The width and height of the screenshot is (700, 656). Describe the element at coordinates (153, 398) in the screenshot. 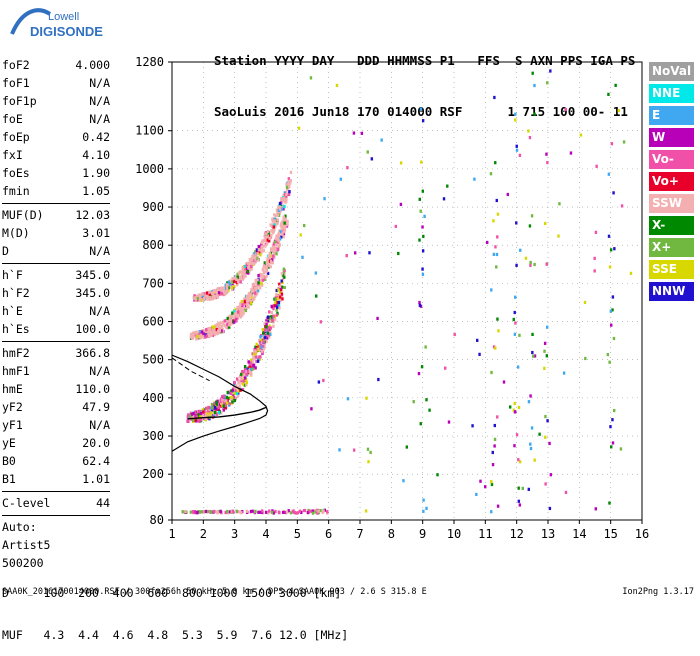

I see `y-tick-label: 400` at that location.